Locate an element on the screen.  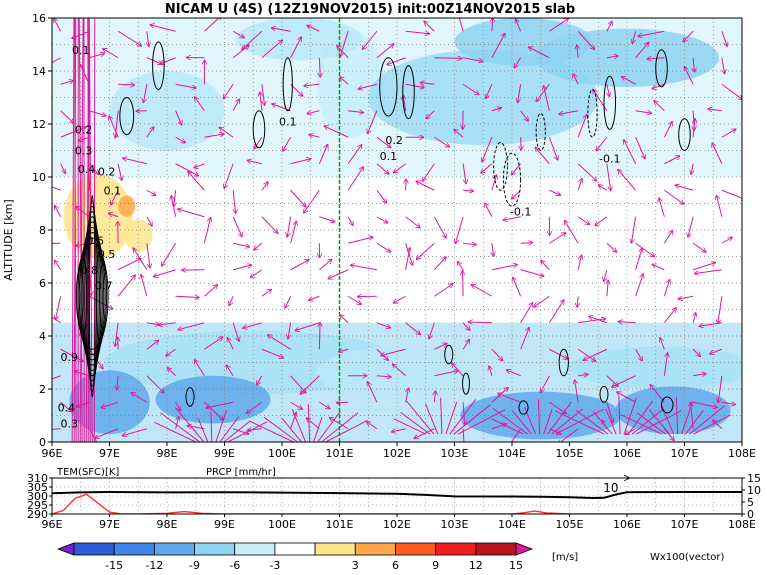
x-tick-label: 98E is located at coordinates (167, 453).